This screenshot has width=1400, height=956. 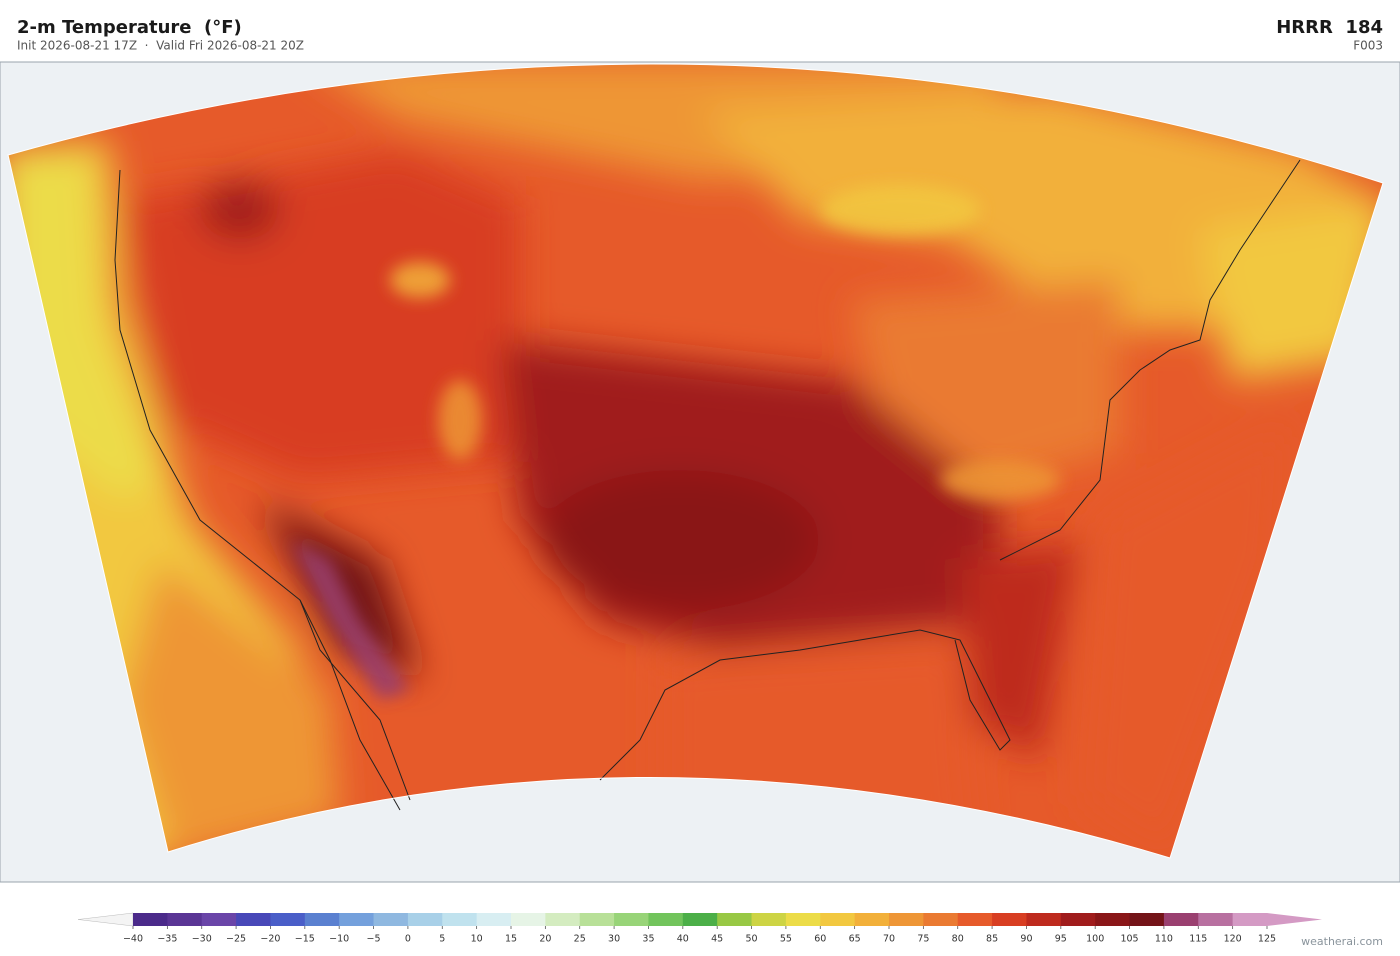 What do you see at coordinates (1095, 939) in the screenshot?
I see `colorbar-label: 100` at bounding box center [1095, 939].